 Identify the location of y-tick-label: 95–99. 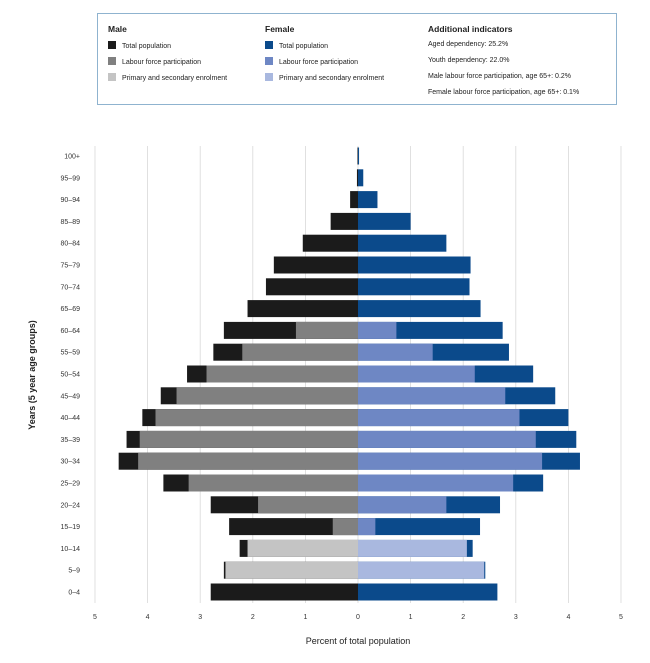
(71, 178).